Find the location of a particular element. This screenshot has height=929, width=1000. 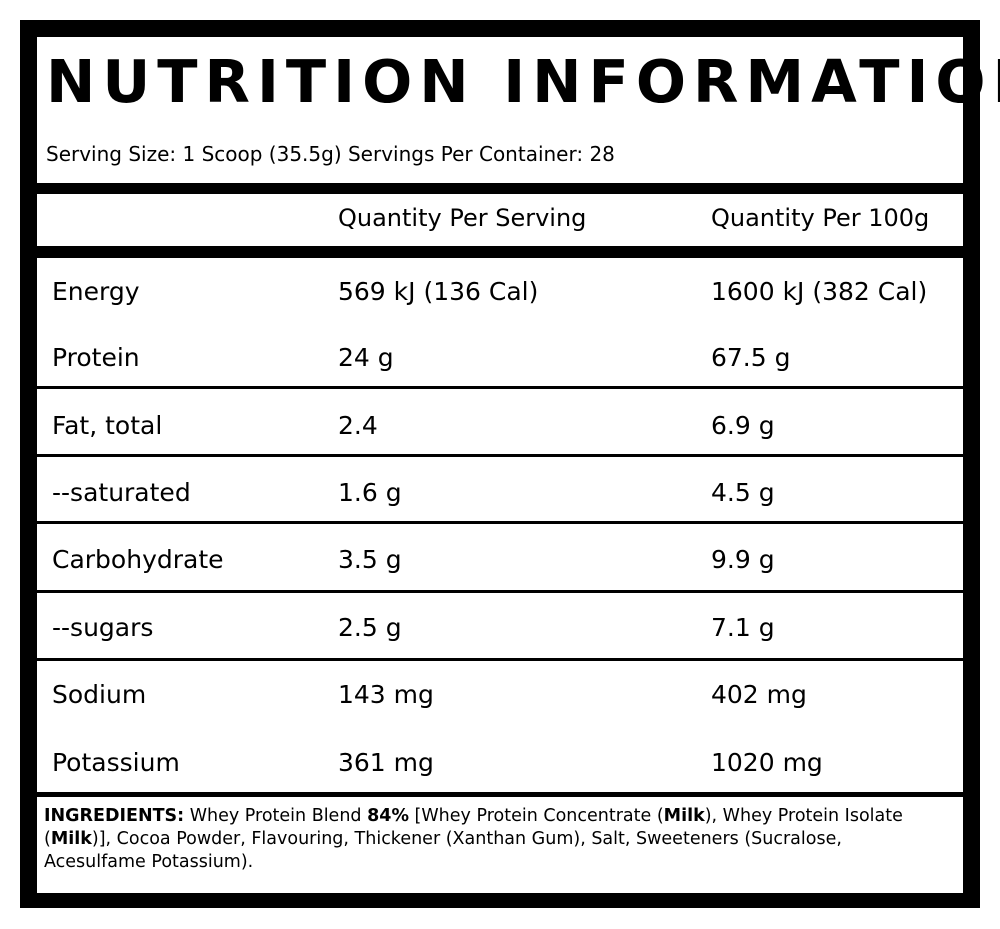

header-per-100g: Quantity Per 100g is located at coordinates (820, 218).